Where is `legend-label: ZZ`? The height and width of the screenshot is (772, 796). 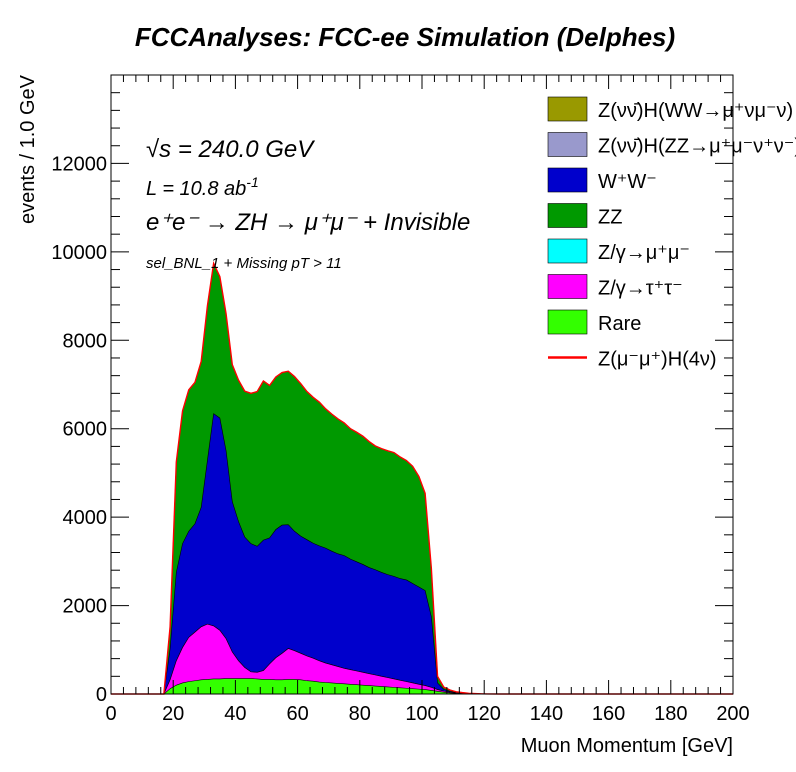 legend-label: ZZ is located at coordinates (610, 218).